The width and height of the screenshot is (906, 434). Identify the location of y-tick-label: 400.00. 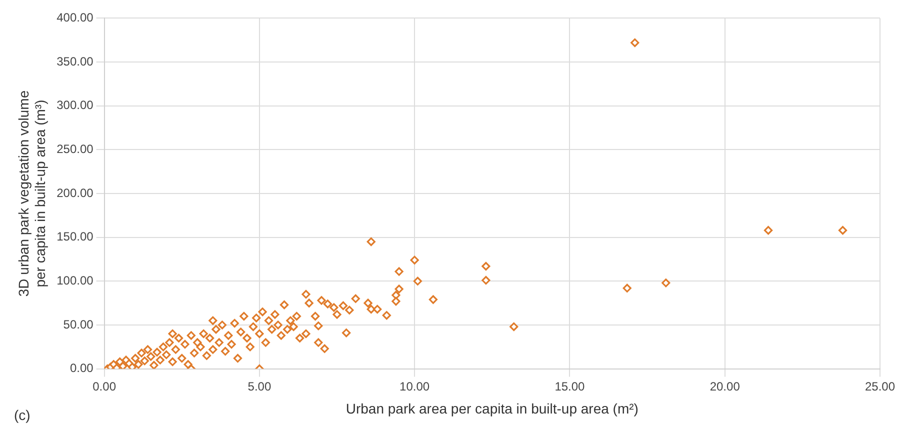
(75, 17).